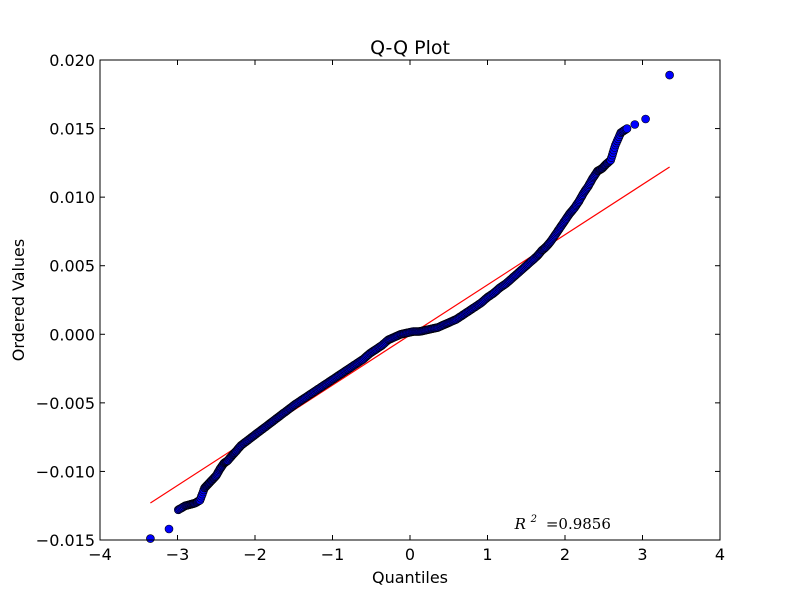 The width and height of the screenshot is (800, 600). What do you see at coordinates (533, 519) in the screenshot?
I see `r-squared-superscript: 2` at bounding box center [533, 519].